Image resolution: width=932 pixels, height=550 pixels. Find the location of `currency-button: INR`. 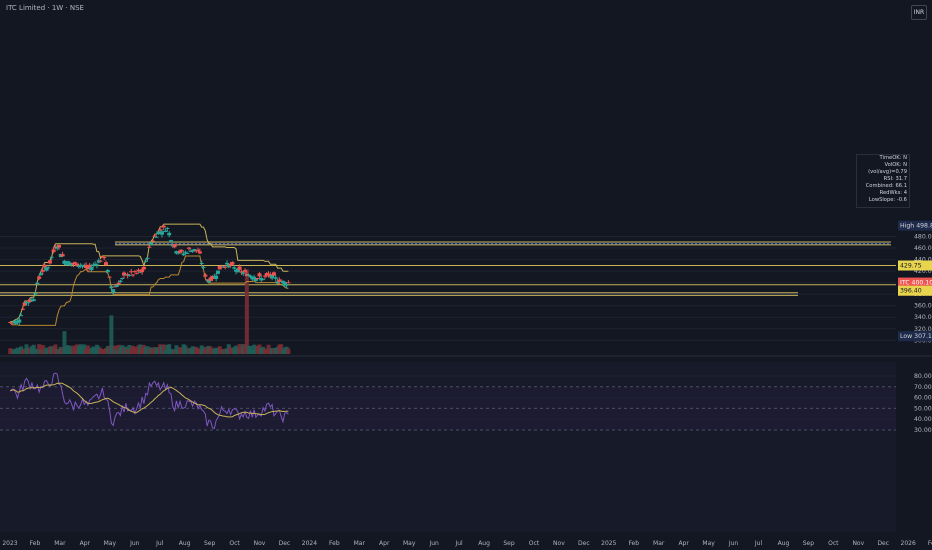

currency-button: INR is located at coordinates (919, 12).